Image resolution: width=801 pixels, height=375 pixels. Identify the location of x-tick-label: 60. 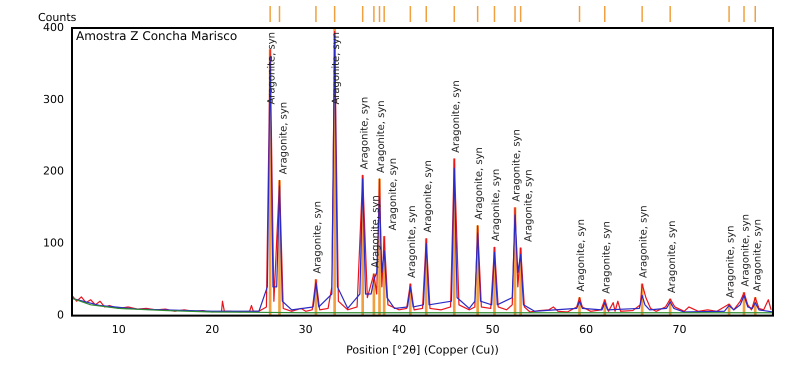
(586, 329).